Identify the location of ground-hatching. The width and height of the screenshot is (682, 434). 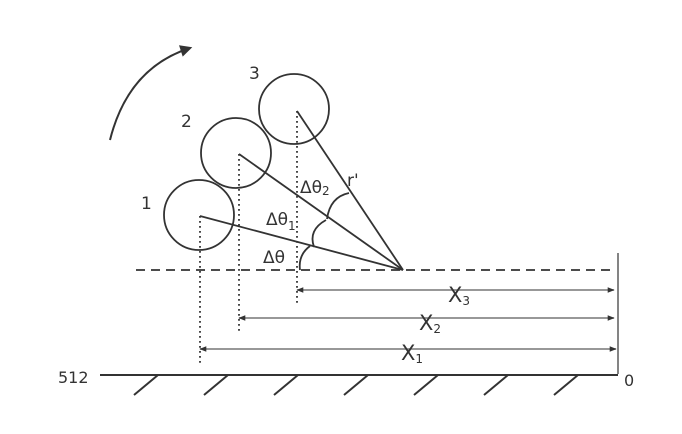
(356, 385).